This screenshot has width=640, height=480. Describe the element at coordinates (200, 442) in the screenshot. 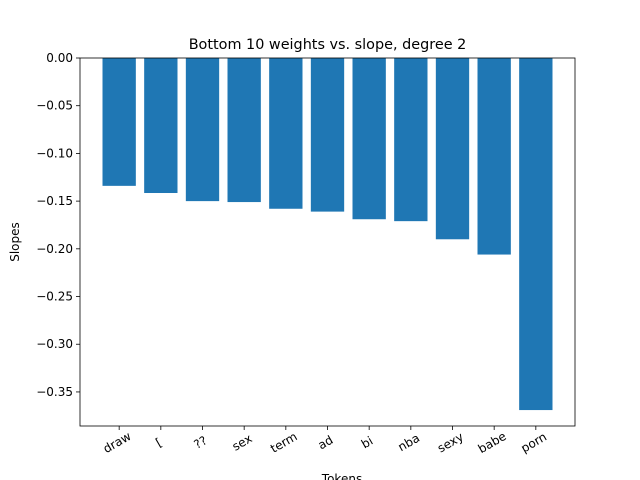

I see `x-tick-label: ??` at that location.